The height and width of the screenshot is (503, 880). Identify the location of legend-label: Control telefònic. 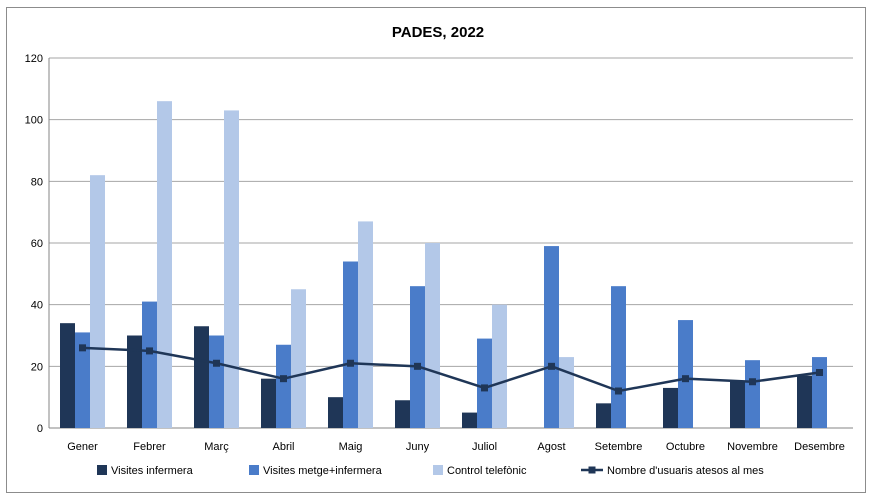
(487, 471).